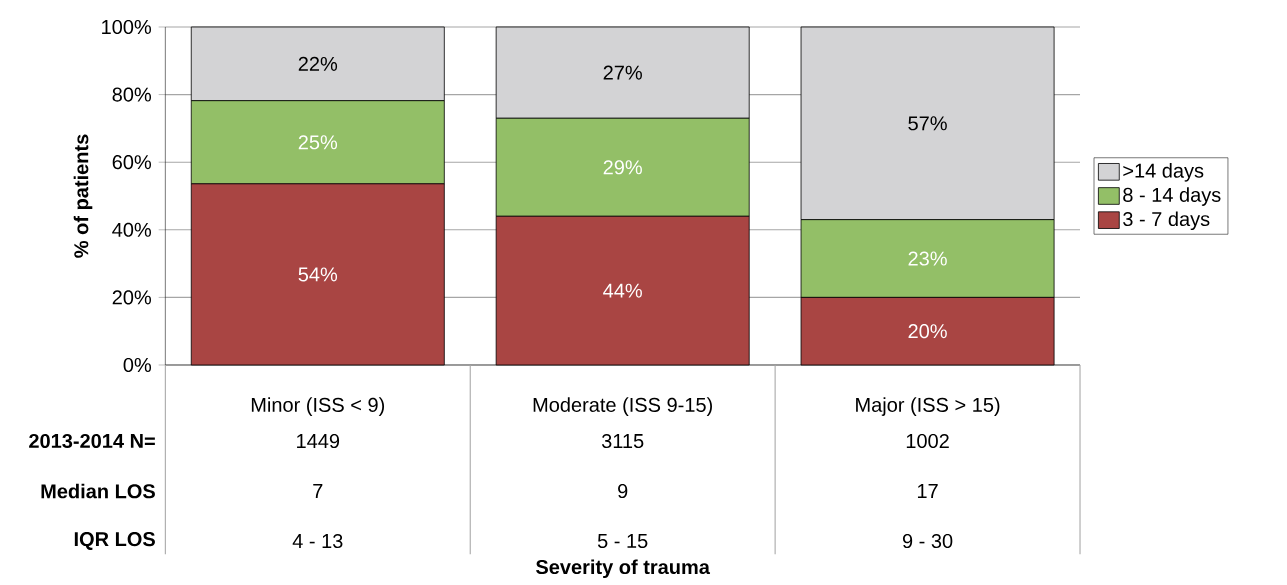 The width and height of the screenshot is (1287, 585). What do you see at coordinates (318, 274) in the screenshot?
I see `data-label: 54%` at bounding box center [318, 274].